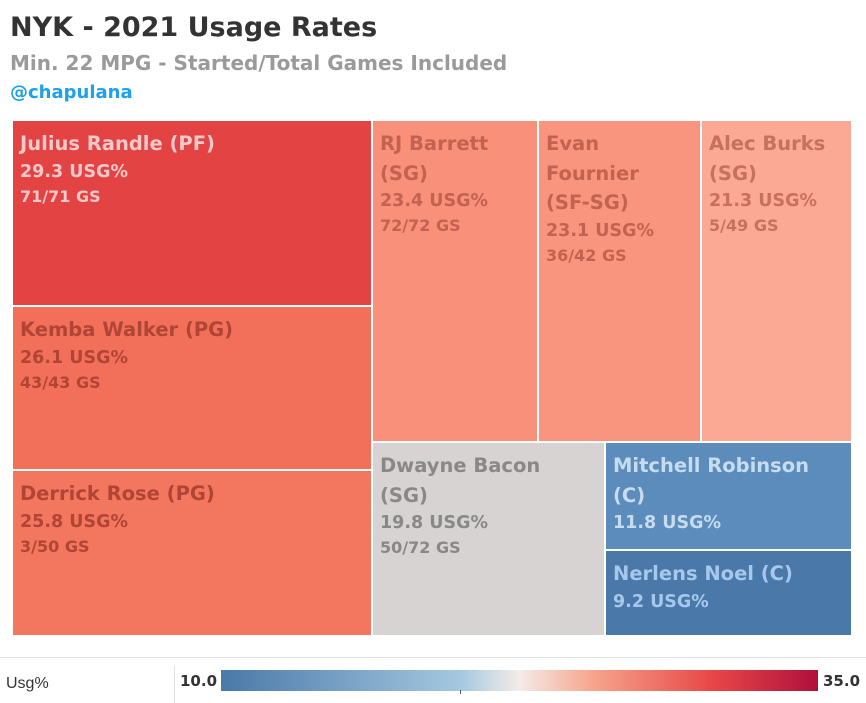  Describe the element at coordinates (842, 681) in the screenshot. I see `legend-max-label: 35.0` at that location.